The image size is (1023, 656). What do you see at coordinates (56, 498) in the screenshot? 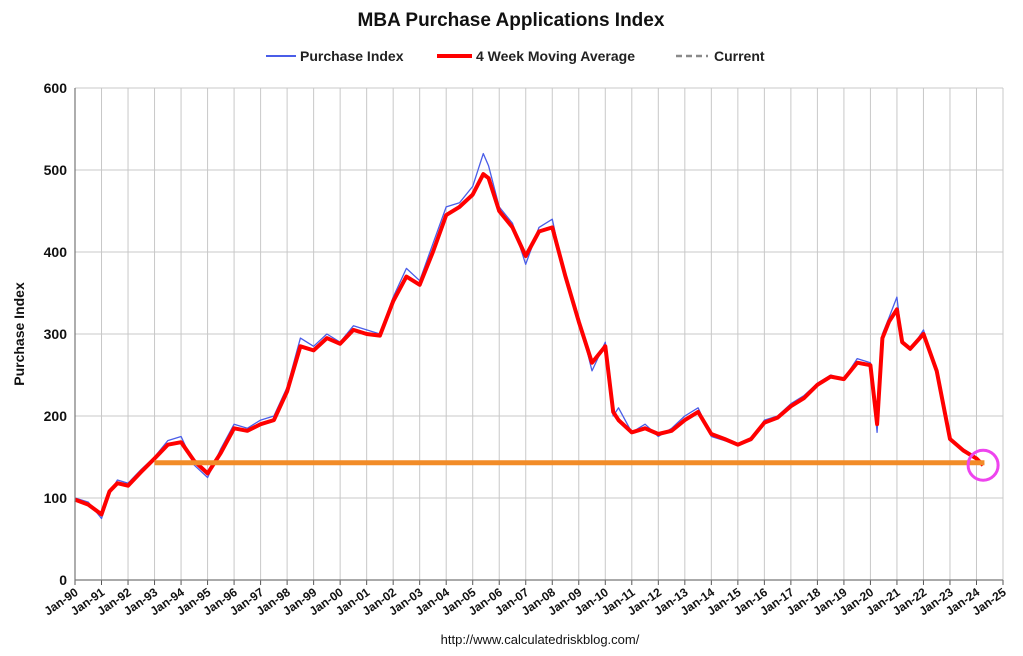
I see `y-tick-label: 100` at bounding box center [56, 498].